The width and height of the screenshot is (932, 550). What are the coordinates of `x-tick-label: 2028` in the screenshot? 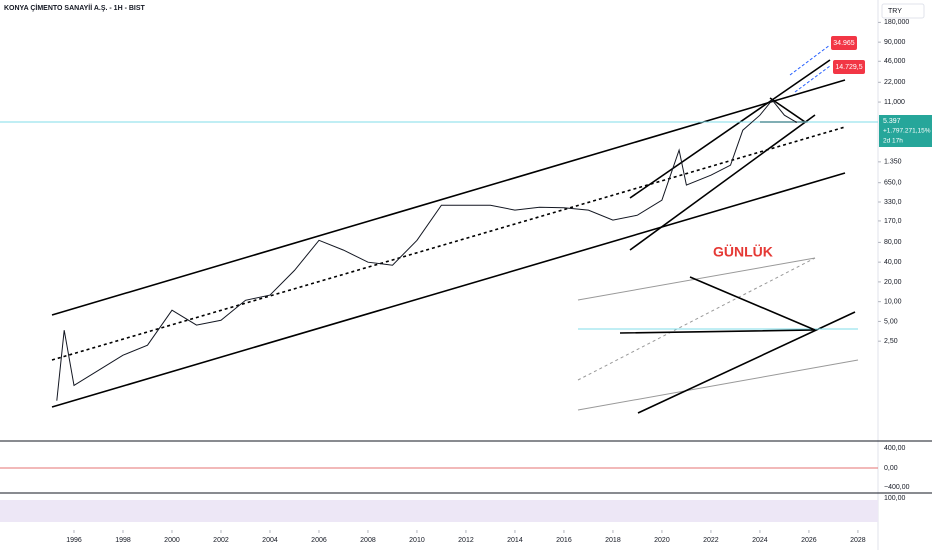 It's located at (858, 540).